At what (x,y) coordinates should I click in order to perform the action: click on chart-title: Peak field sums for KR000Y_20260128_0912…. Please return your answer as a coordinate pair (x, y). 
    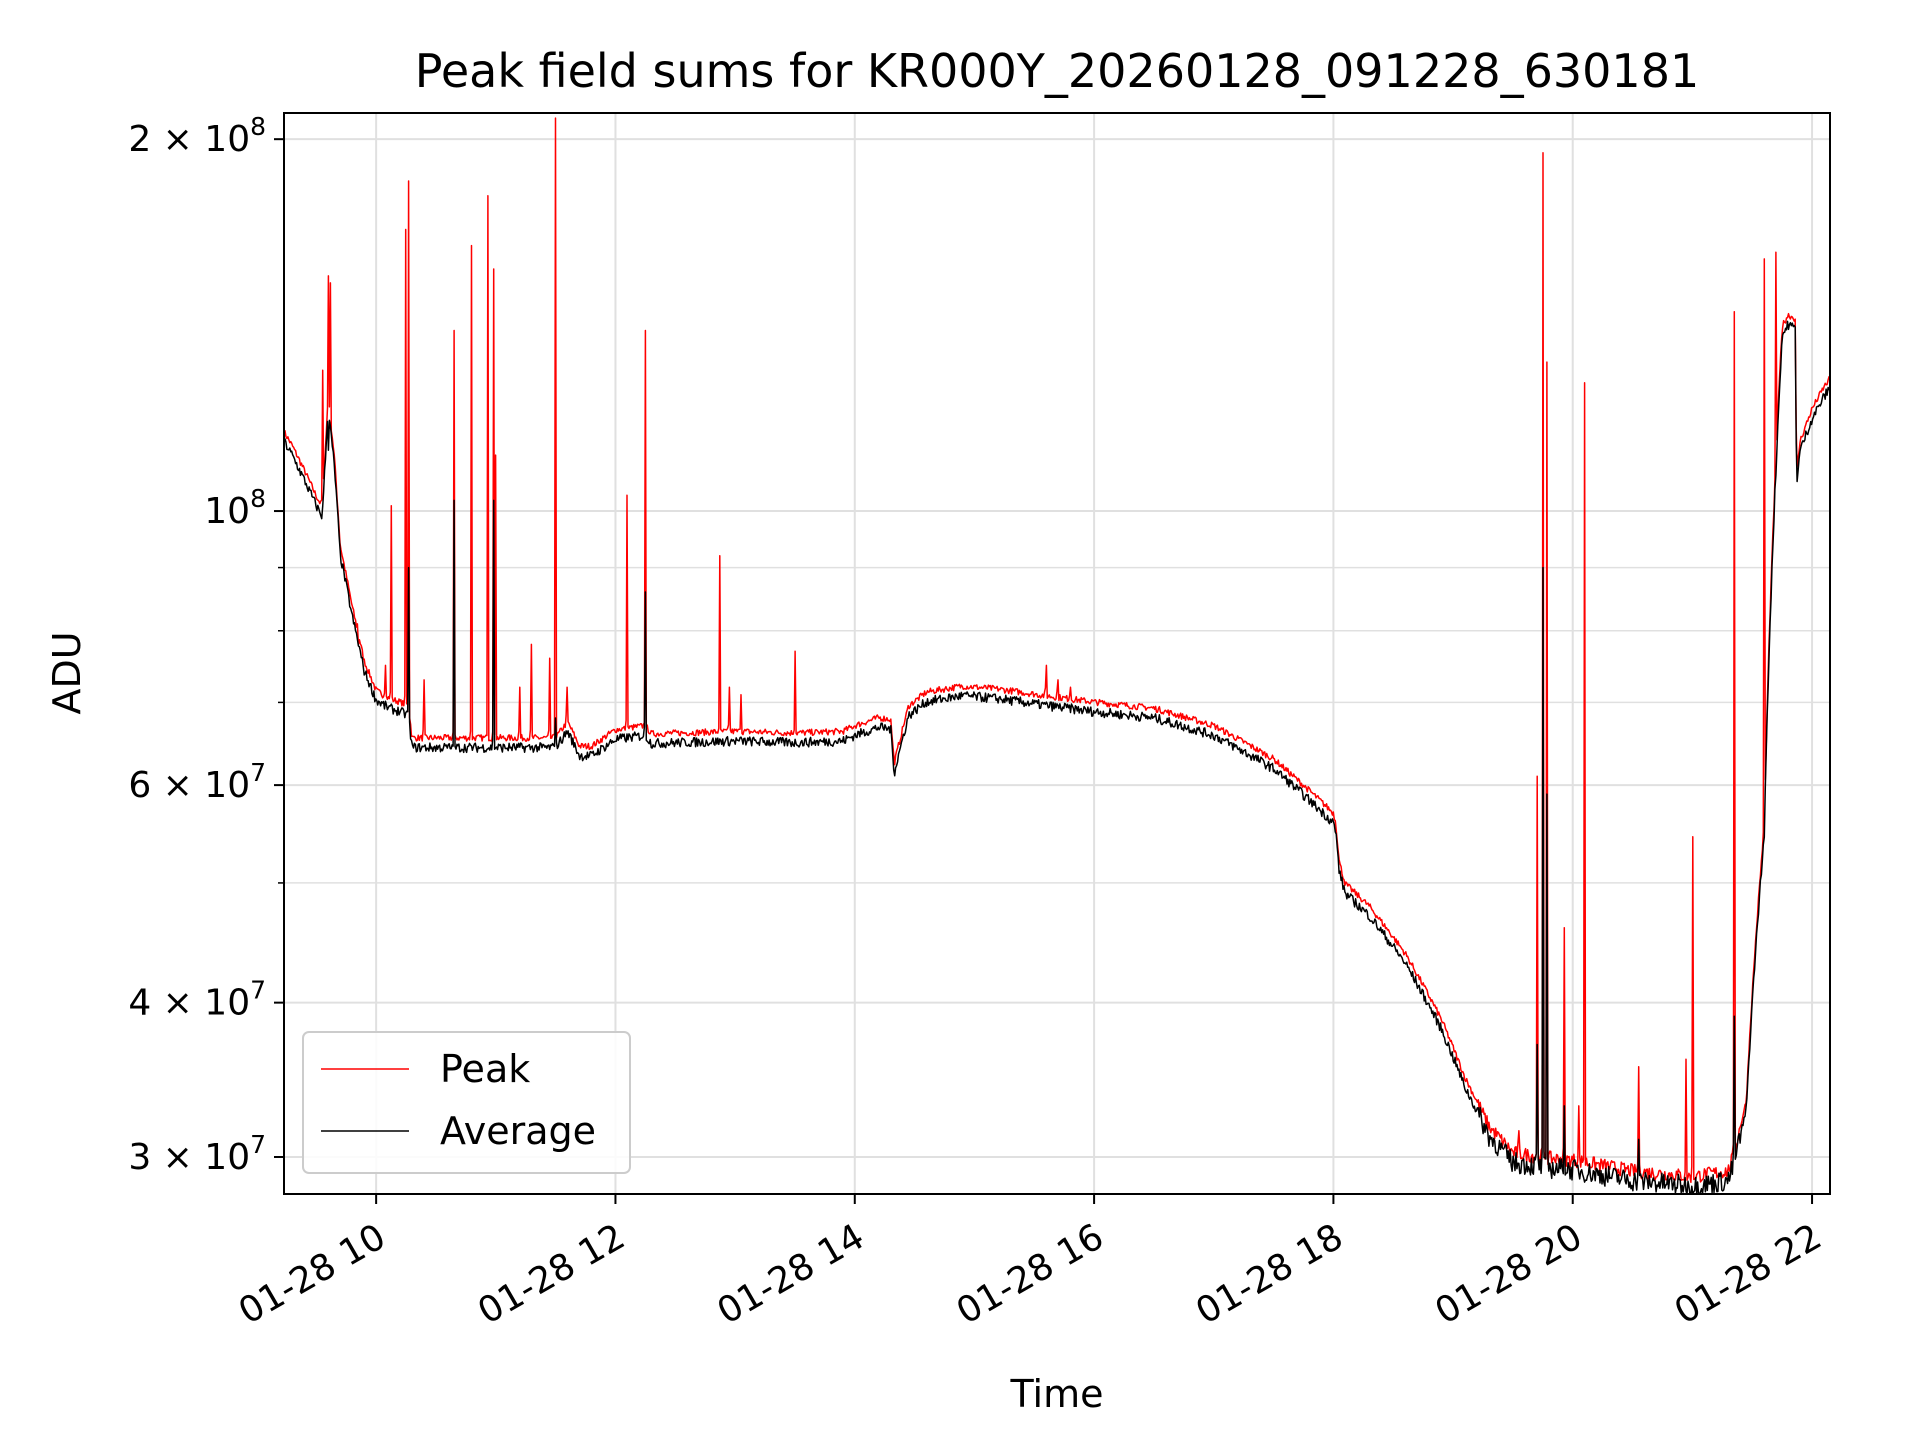
    Looking at the image, I should click on (1057, 71).